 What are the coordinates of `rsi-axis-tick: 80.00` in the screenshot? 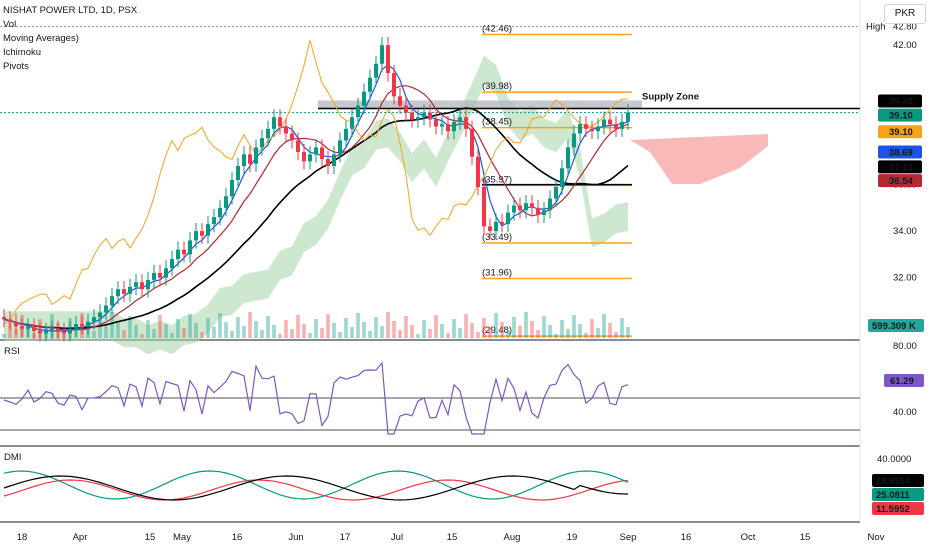 It's located at (905, 346).